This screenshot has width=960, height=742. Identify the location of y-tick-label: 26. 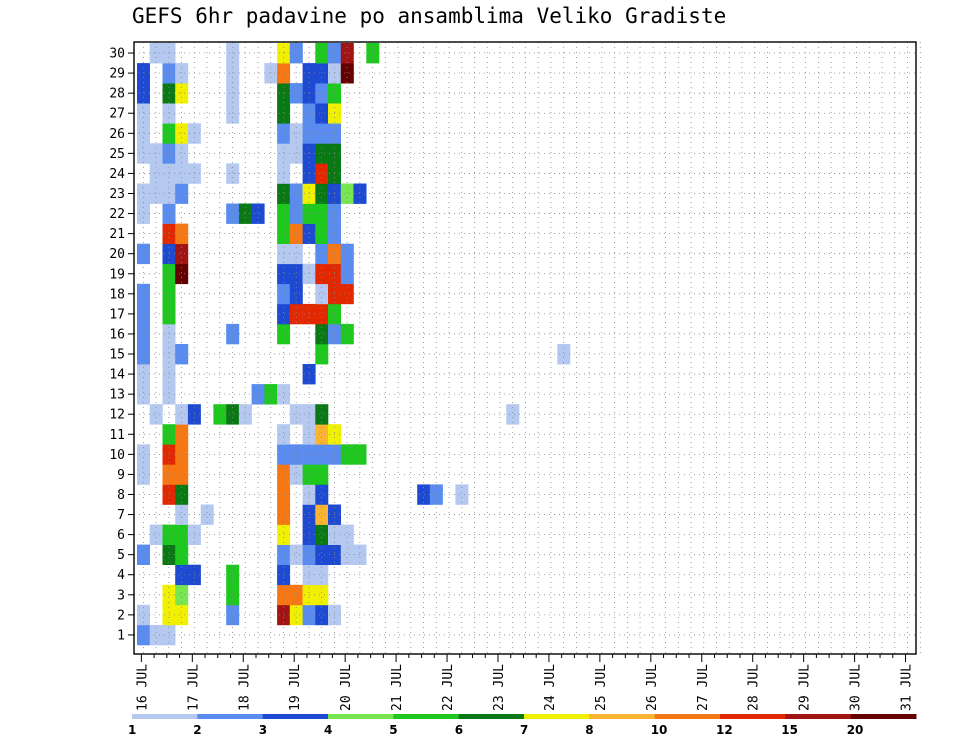
(117, 134).